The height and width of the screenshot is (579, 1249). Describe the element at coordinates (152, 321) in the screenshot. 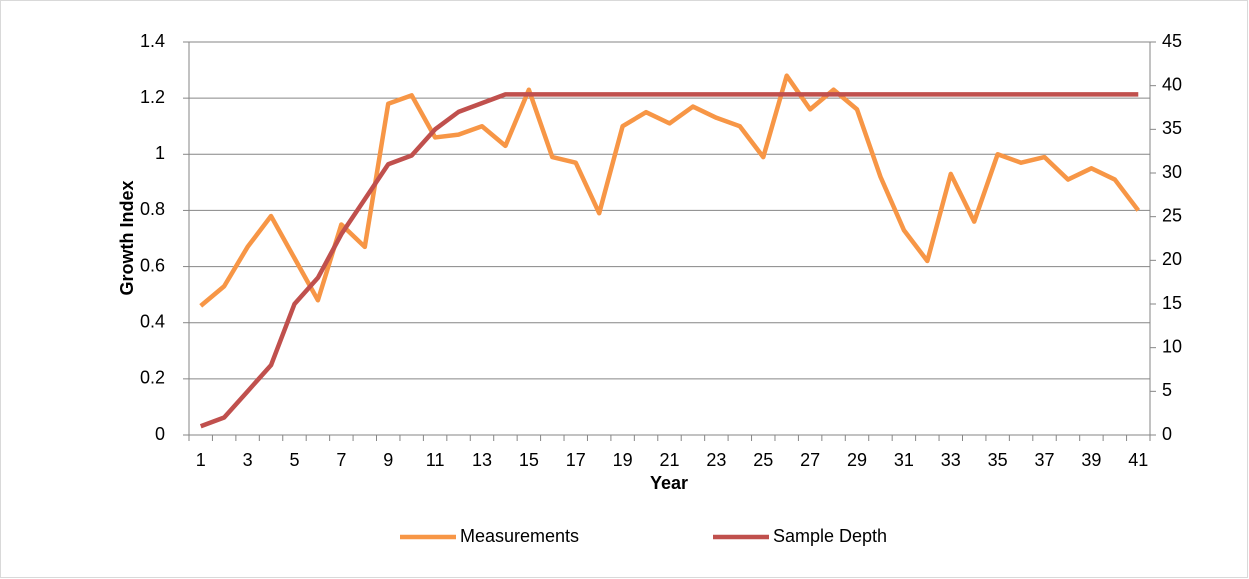

I see `y-tick-label: 0.4` at that location.